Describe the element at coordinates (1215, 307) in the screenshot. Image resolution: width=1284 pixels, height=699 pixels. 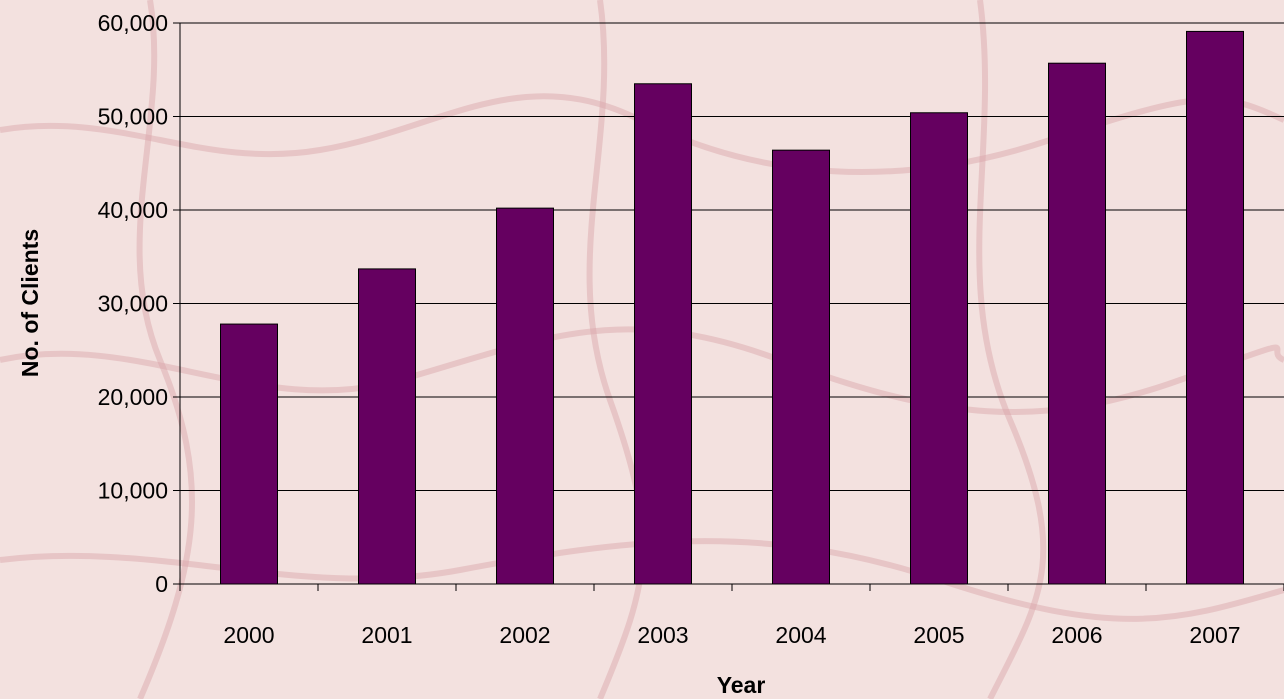
I see `bar-2007` at that location.